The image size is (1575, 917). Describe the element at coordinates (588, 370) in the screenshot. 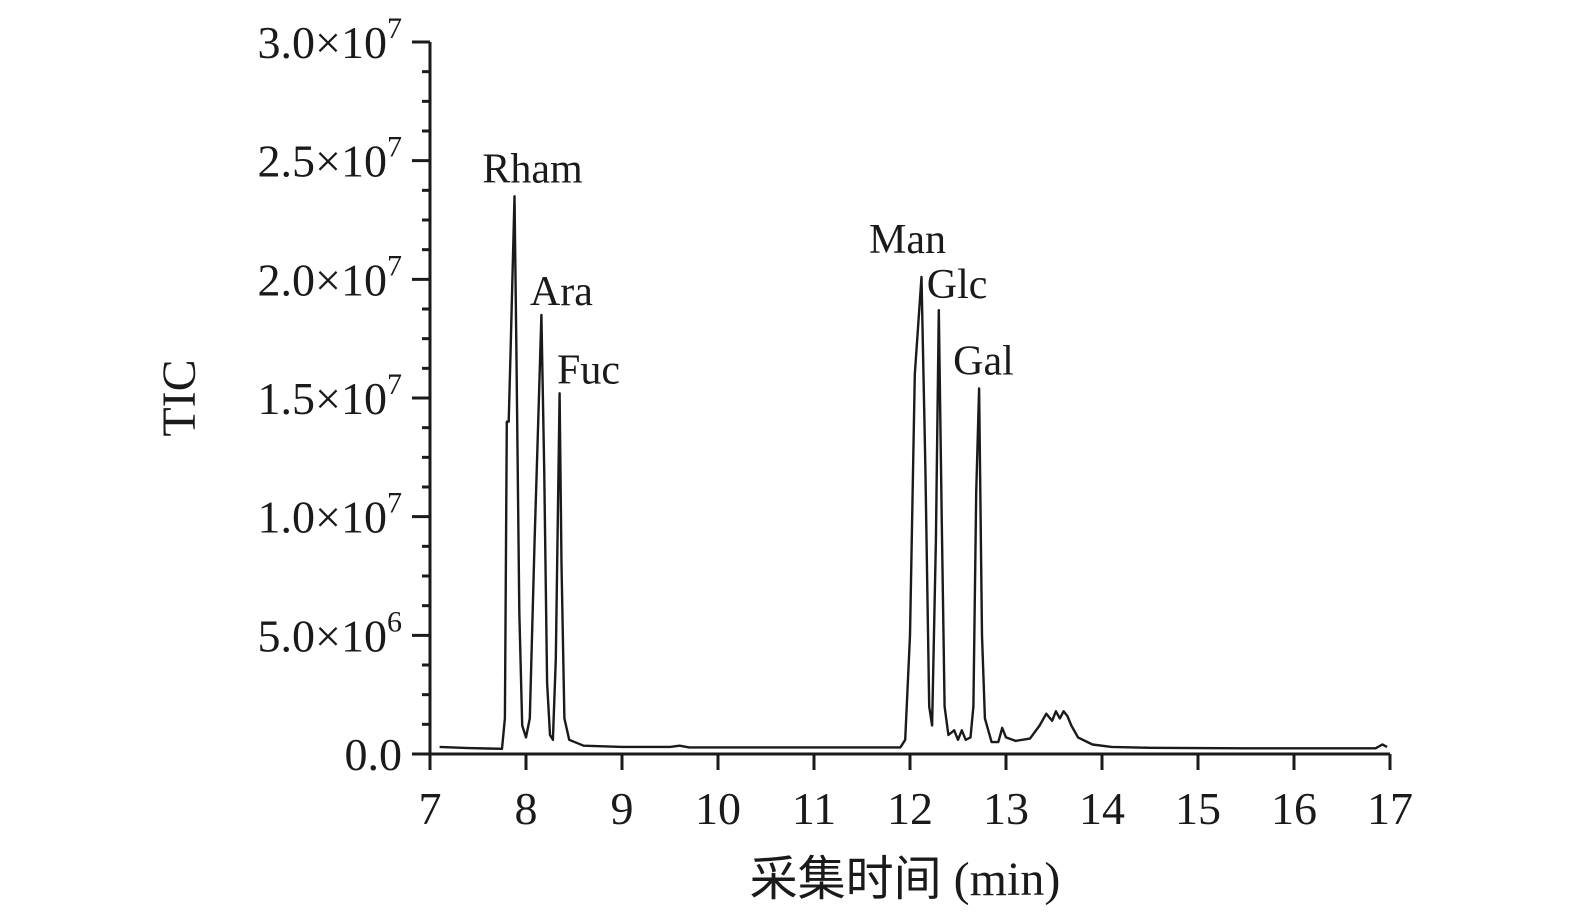

I see `peak-label: Fuc` at that location.